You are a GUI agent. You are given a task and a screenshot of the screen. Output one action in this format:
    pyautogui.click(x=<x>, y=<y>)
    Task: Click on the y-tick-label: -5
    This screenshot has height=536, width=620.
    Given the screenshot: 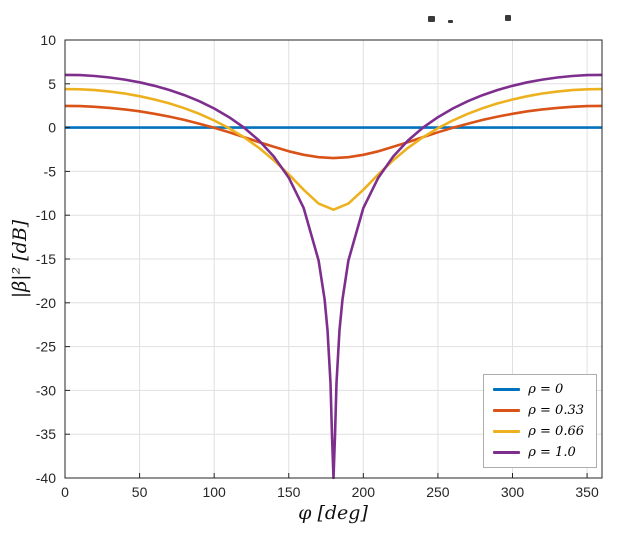 What is the action you would take?
    pyautogui.click(x=50, y=171)
    